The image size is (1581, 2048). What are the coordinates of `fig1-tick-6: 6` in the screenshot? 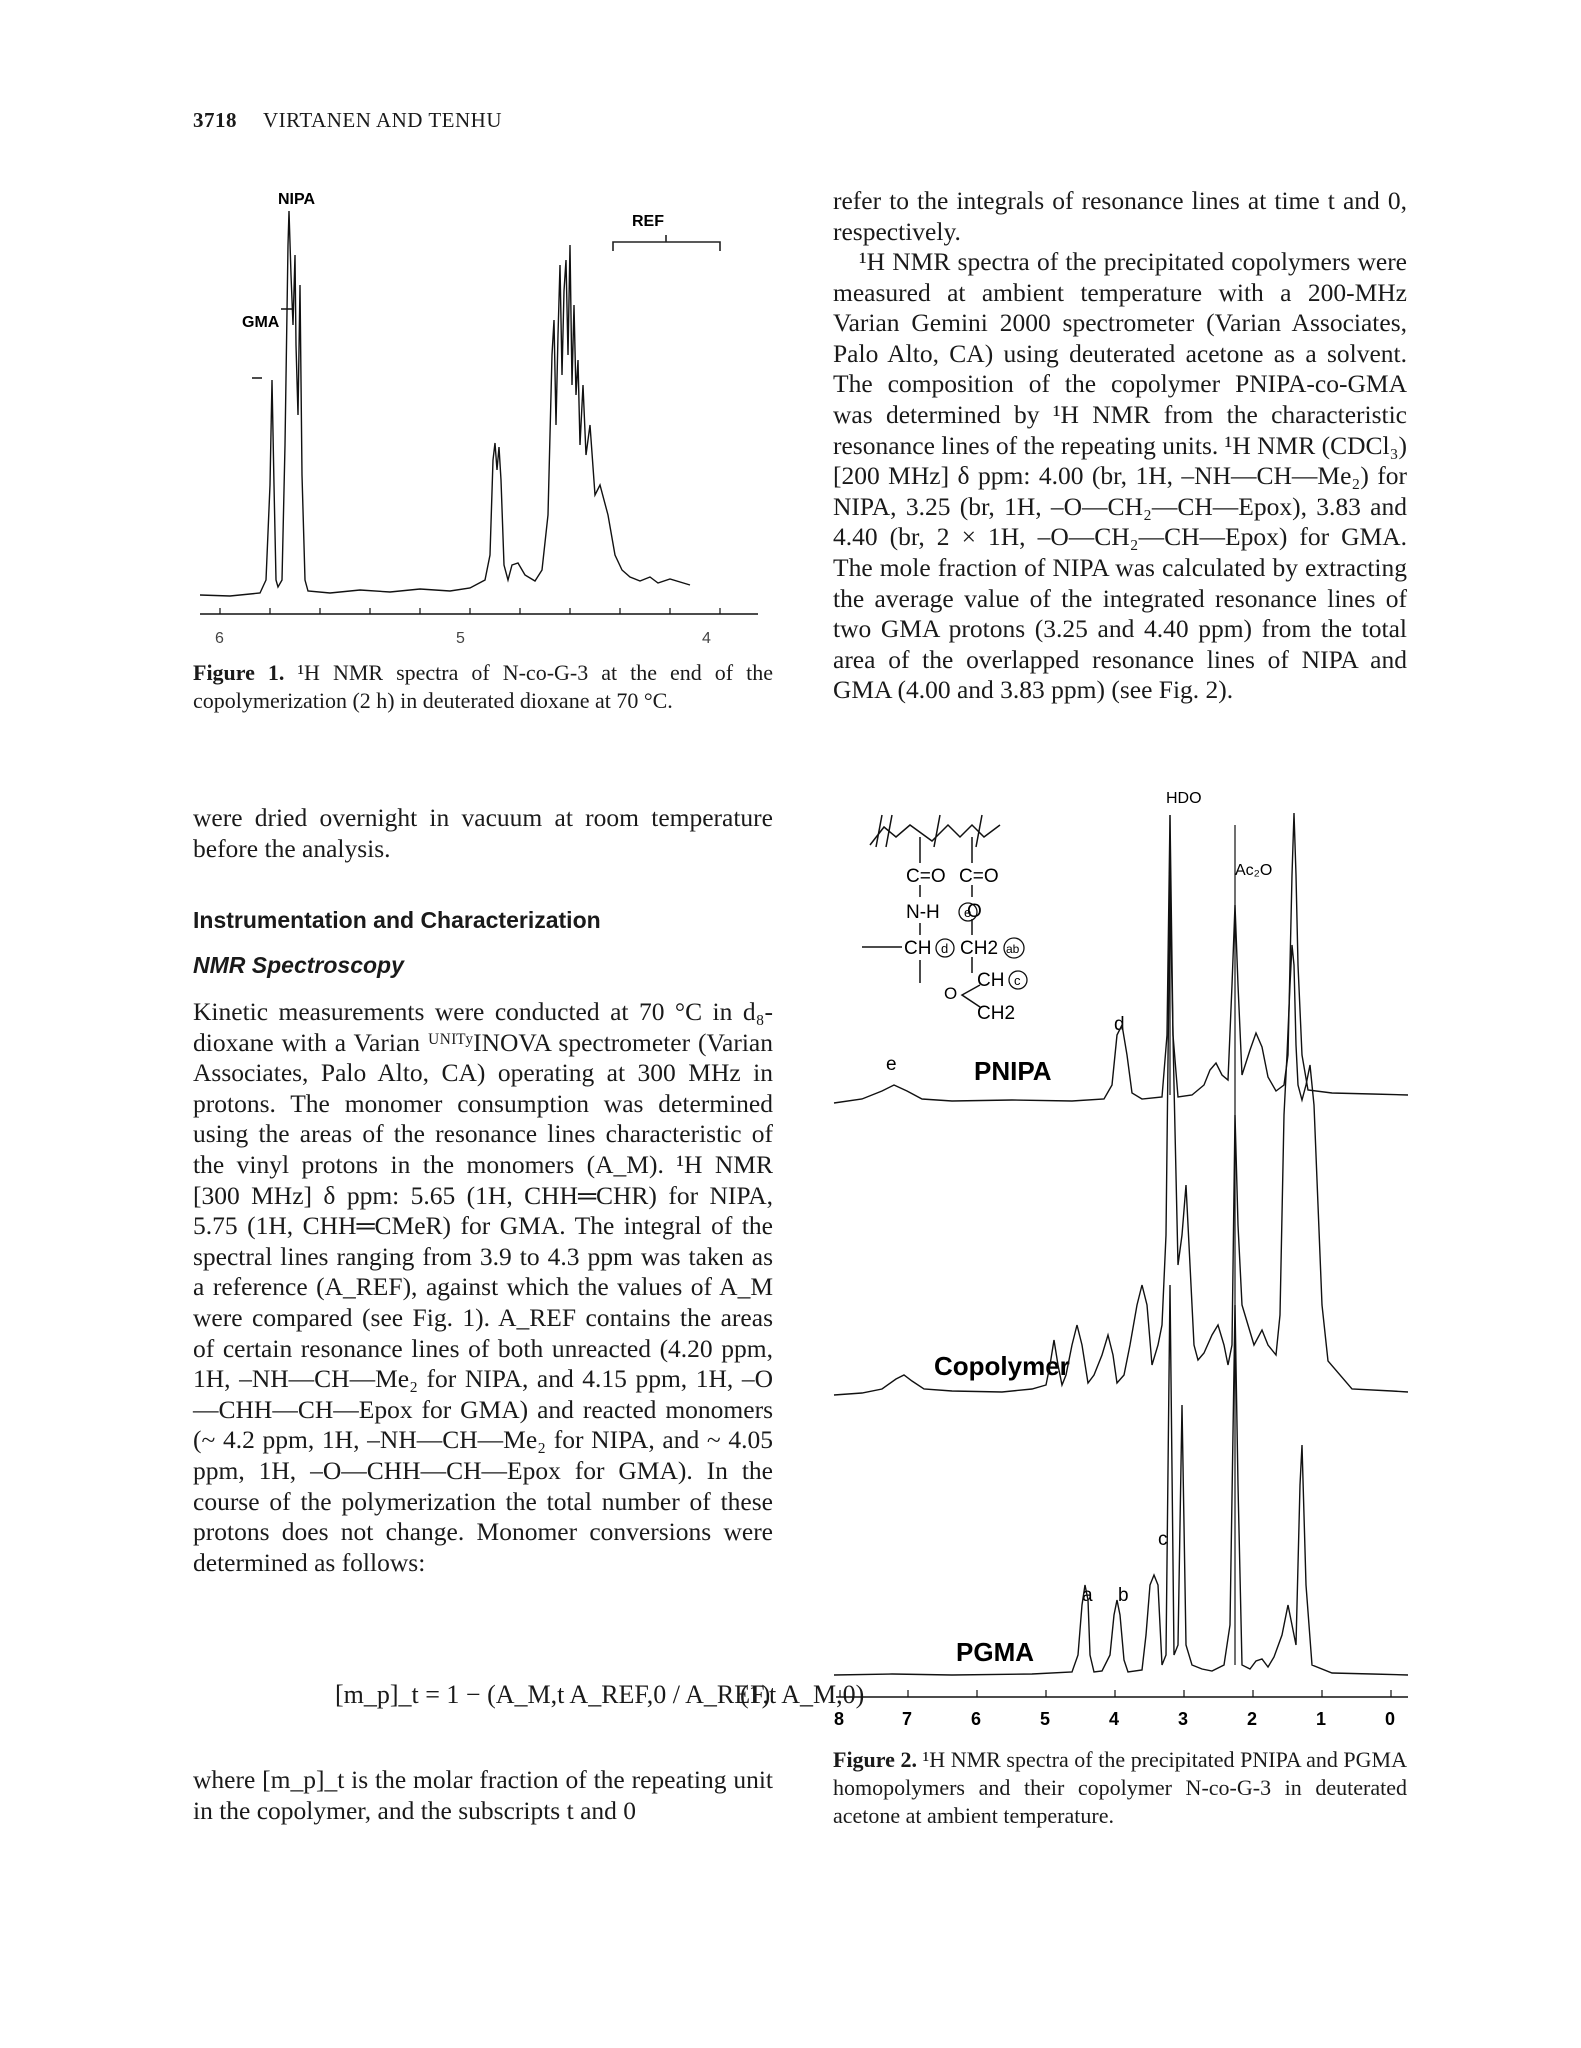 It's located at (219, 638).